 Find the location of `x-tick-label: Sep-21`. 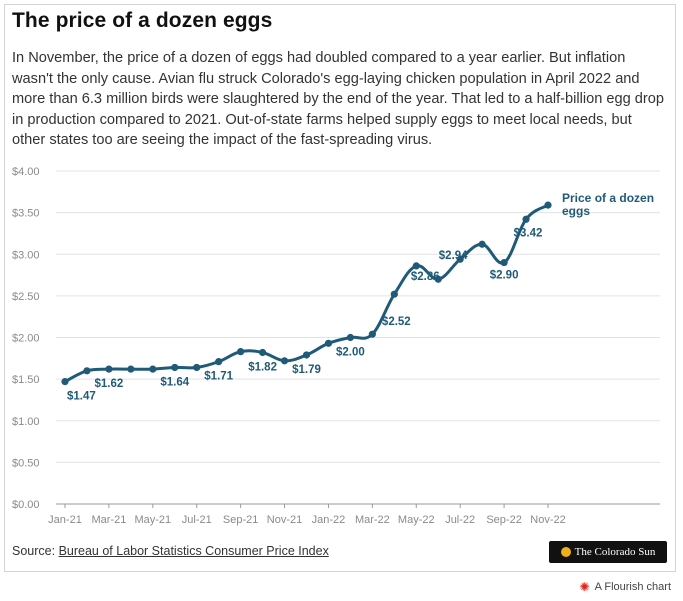

x-tick-label: Sep-21 is located at coordinates (240, 520).